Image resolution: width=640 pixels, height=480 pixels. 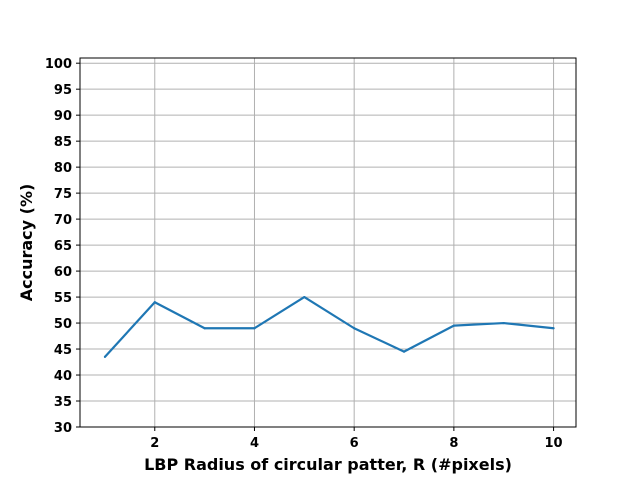 What do you see at coordinates (63, 168) in the screenshot?
I see `y-tick-label: 80` at bounding box center [63, 168].